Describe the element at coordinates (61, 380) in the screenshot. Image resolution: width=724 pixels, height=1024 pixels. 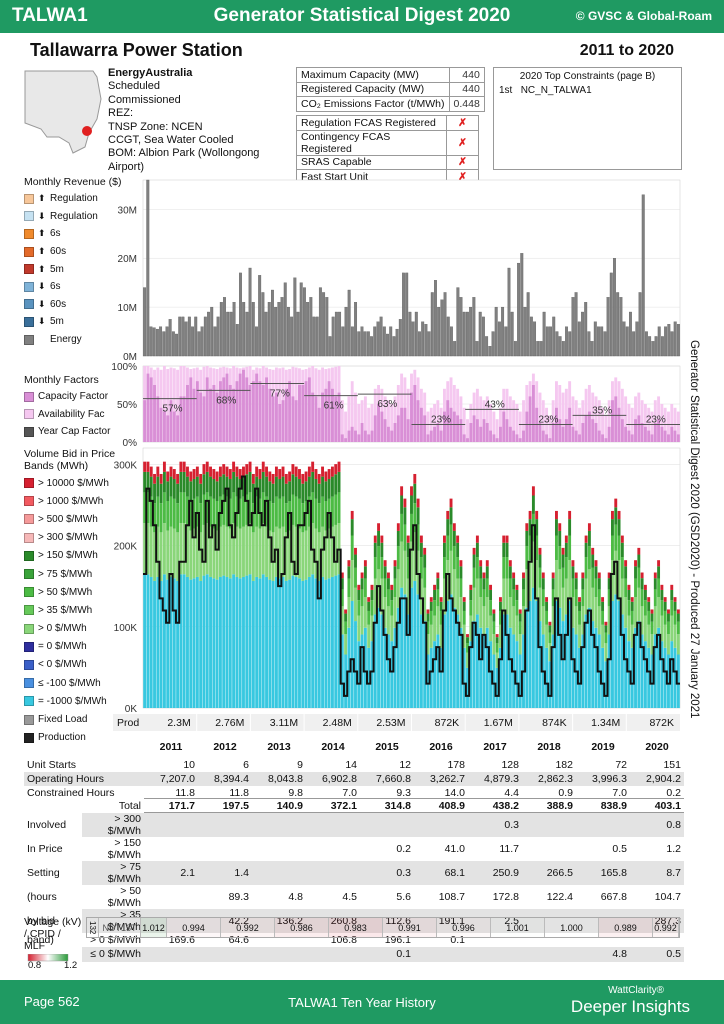
I see `legend-title: Monthly Factors` at that location.